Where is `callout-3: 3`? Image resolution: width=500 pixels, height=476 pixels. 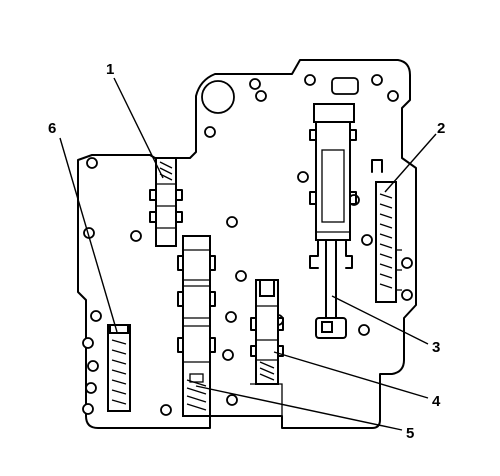
callout-3: 3 is located at coordinates (436, 347).